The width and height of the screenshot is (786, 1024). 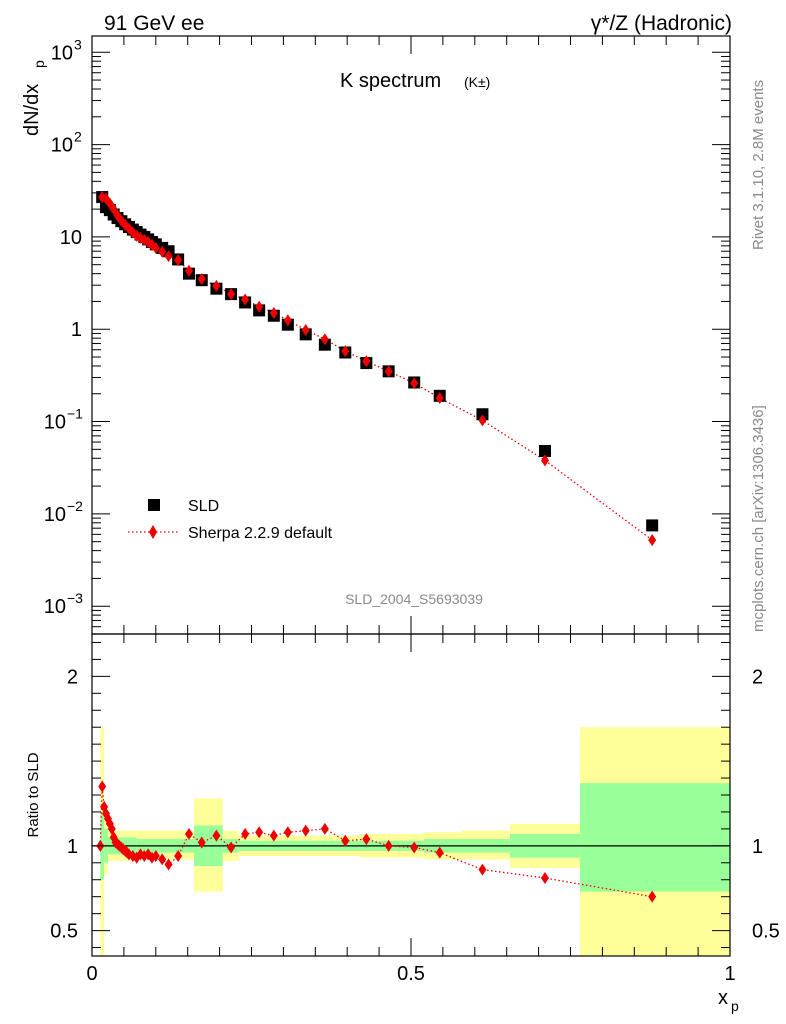 I want to click on header-left: 91 GeV ee, so click(x=154, y=23).